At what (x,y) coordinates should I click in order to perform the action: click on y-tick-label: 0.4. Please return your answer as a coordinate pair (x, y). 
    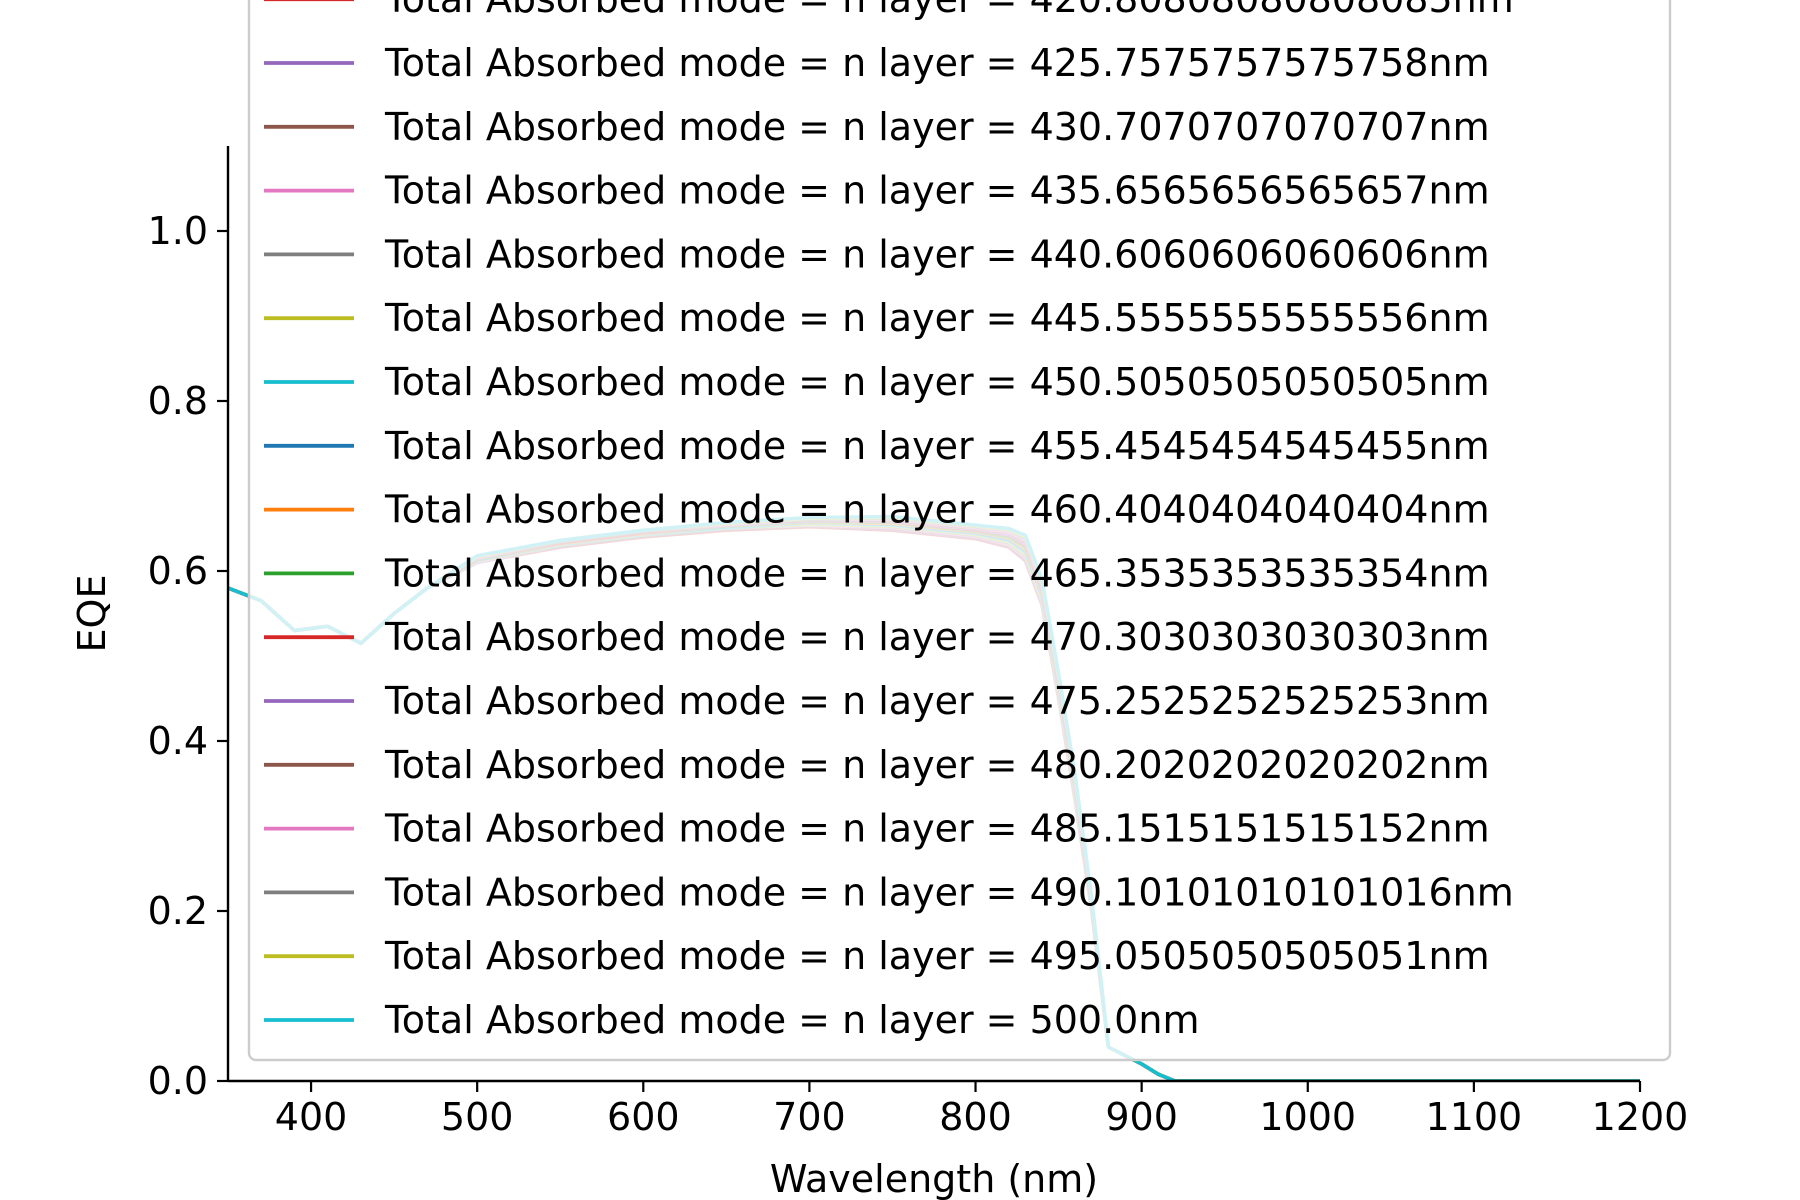
    Looking at the image, I should click on (178, 741).